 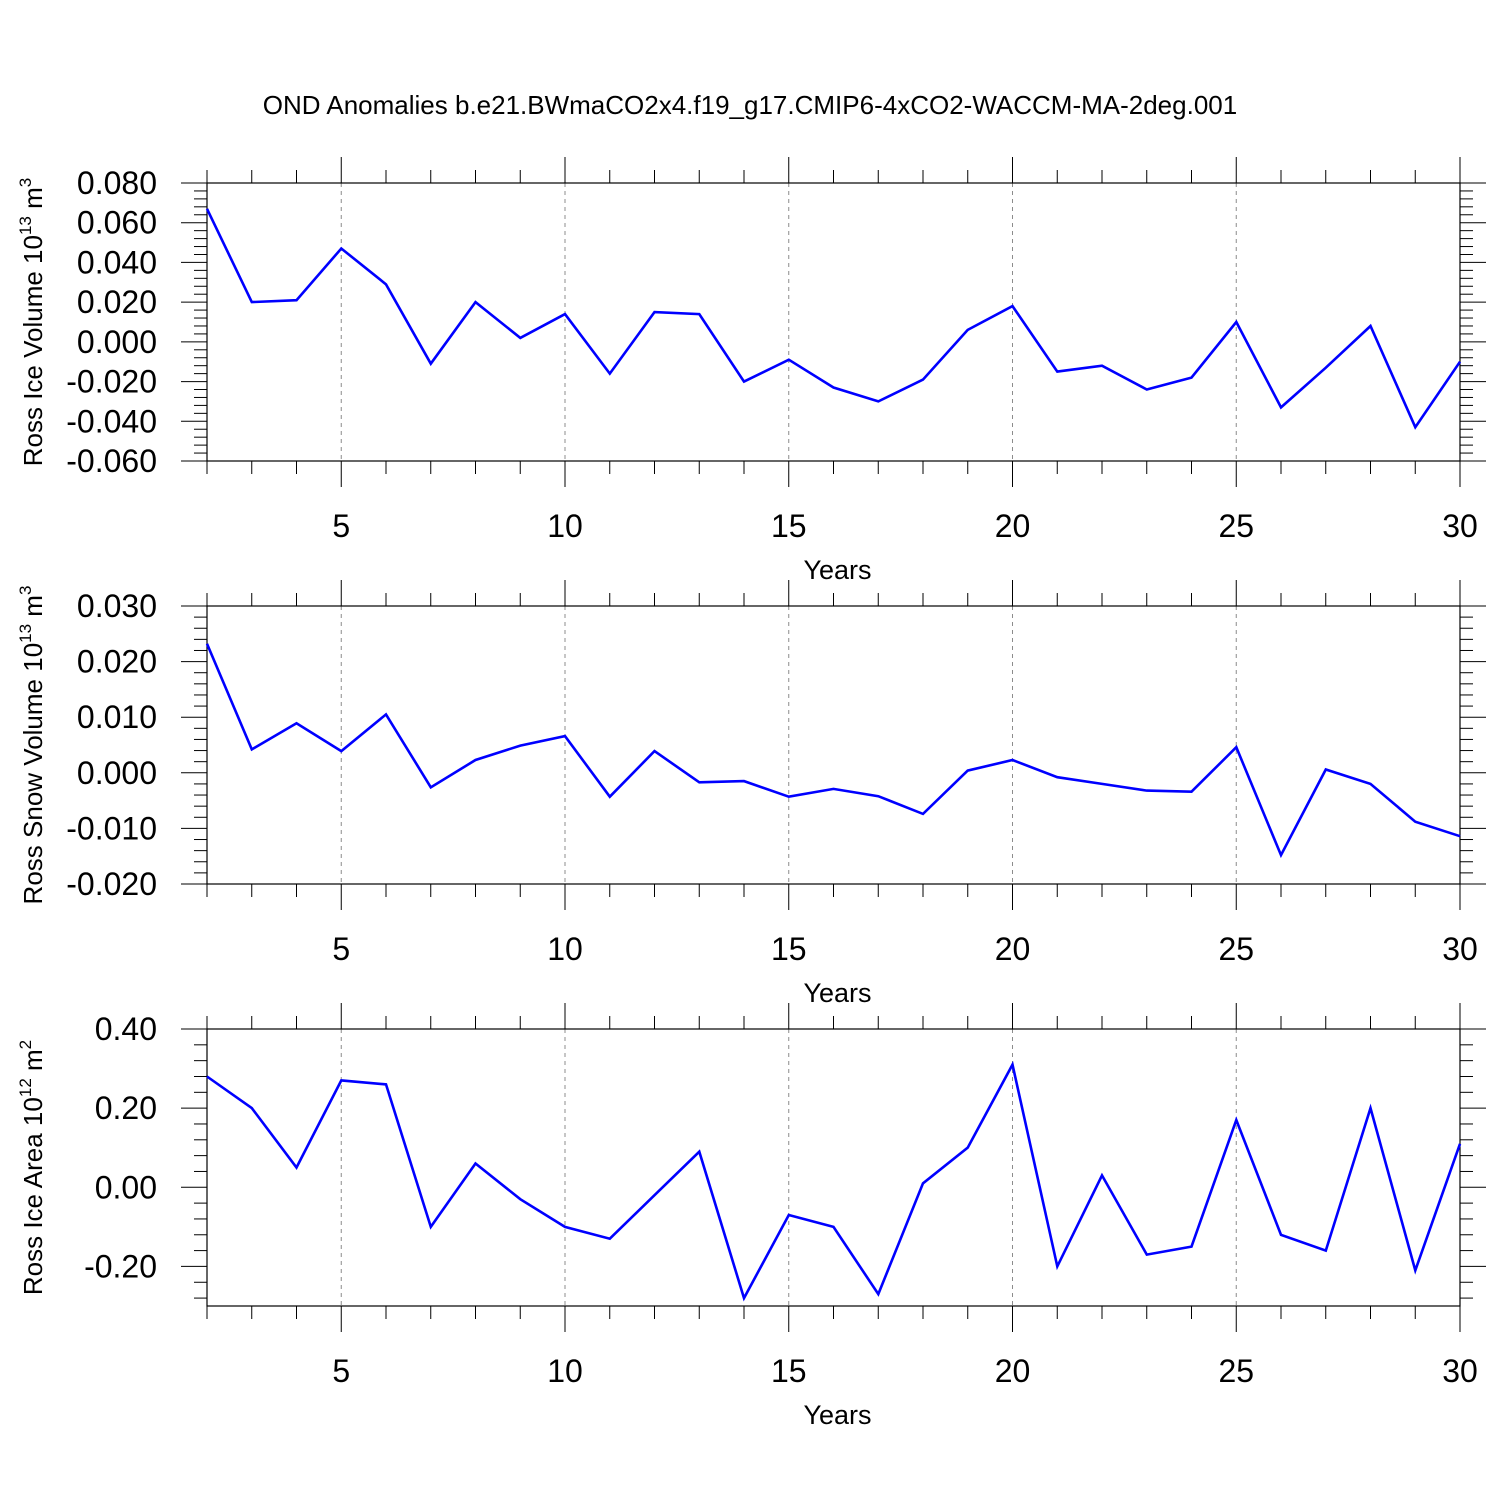 What do you see at coordinates (111, 421) in the screenshot?
I see `y-tick-label: -0.040` at bounding box center [111, 421].